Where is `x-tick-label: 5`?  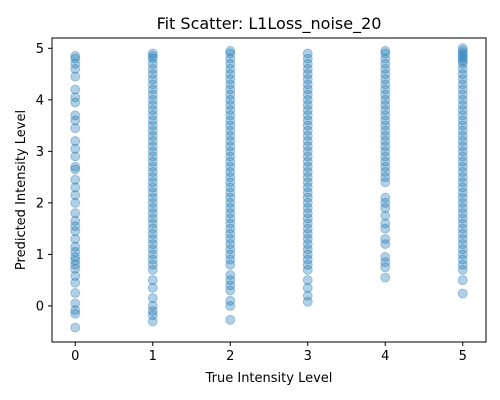
x-tick-label: 5 is located at coordinates (463, 356).